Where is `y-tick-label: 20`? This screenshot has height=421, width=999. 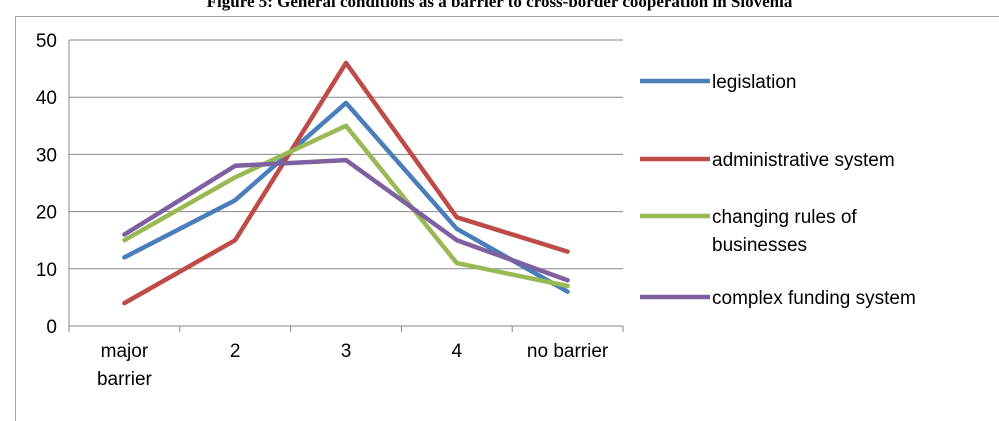 y-tick-label: 20 is located at coordinates (46, 213).